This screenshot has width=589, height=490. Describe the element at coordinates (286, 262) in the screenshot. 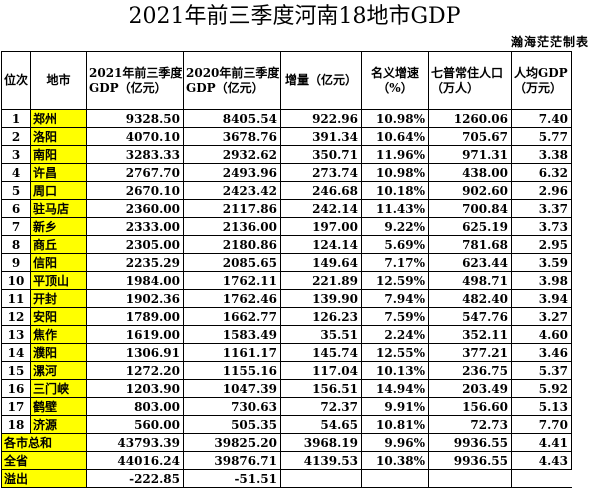

I see `table-row: 9 信阳 2235.29 2085.65 149.64 7.17% 623.44 3.59` at that location.